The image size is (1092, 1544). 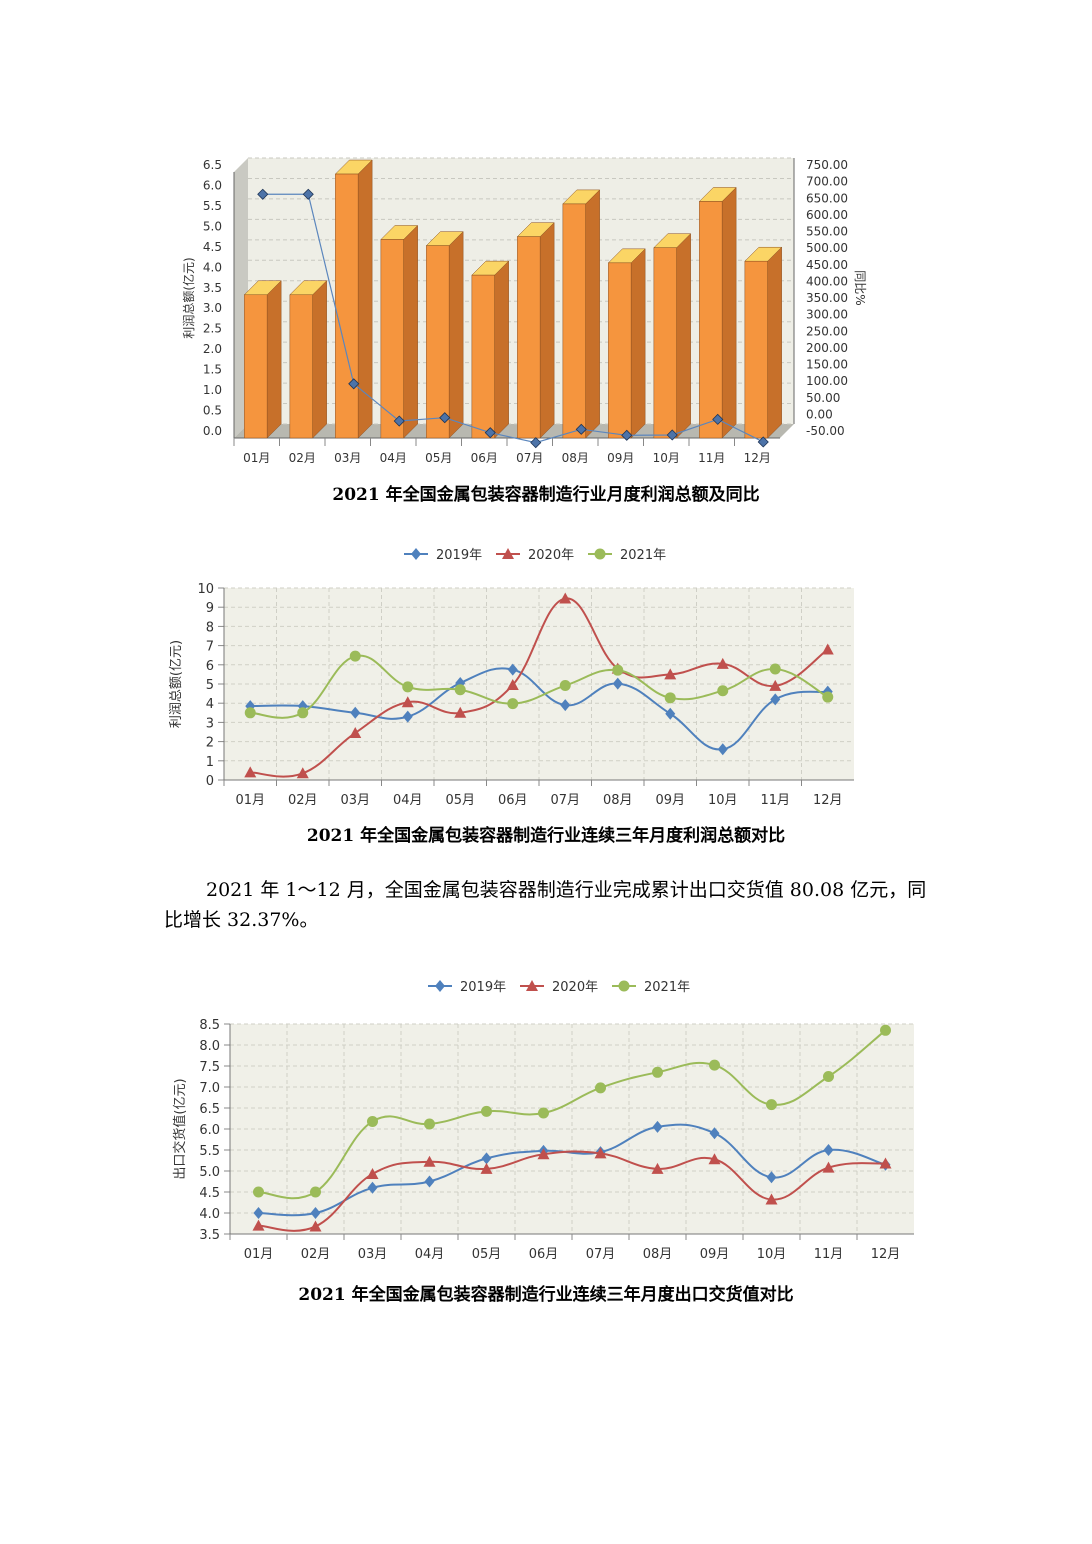 What do you see at coordinates (212, 370) in the screenshot?
I see `y-tick-label: 1.5` at bounding box center [212, 370].